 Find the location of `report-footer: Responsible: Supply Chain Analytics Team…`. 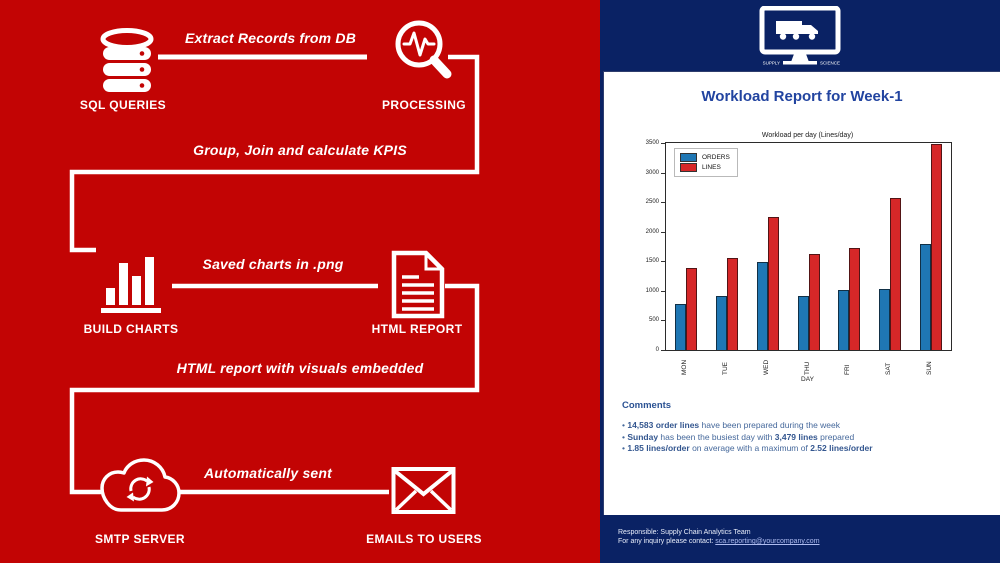

report-footer: Responsible: Supply Chain Analytics Team… is located at coordinates (800, 539).